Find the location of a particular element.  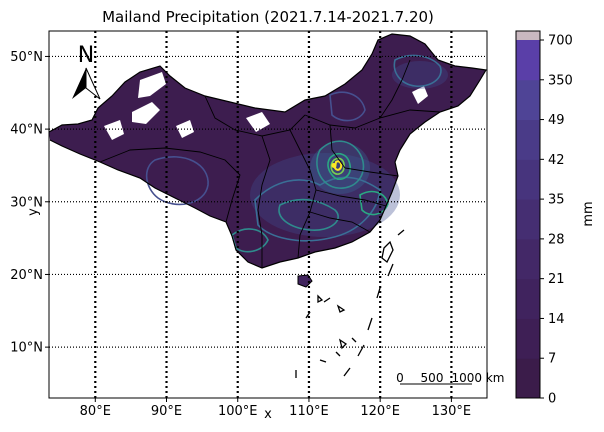

x-tick-label: 110°E is located at coordinates (309, 411).